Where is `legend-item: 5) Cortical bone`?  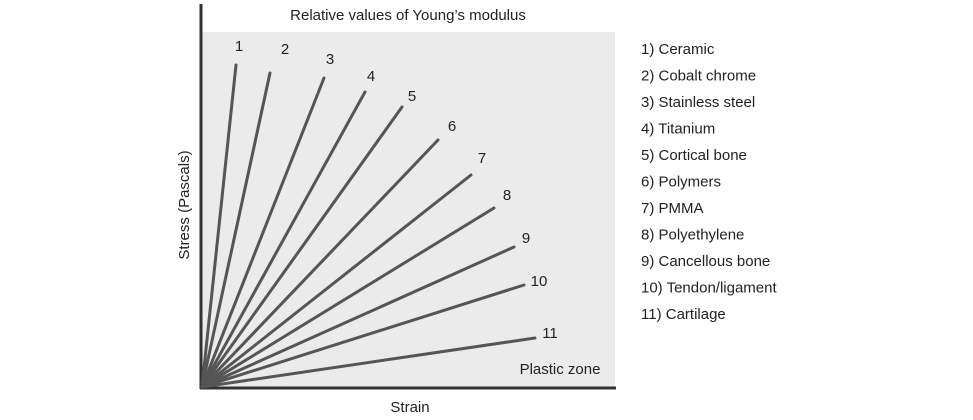
legend-item: 5) Cortical bone is located at coordinates (694, 155).